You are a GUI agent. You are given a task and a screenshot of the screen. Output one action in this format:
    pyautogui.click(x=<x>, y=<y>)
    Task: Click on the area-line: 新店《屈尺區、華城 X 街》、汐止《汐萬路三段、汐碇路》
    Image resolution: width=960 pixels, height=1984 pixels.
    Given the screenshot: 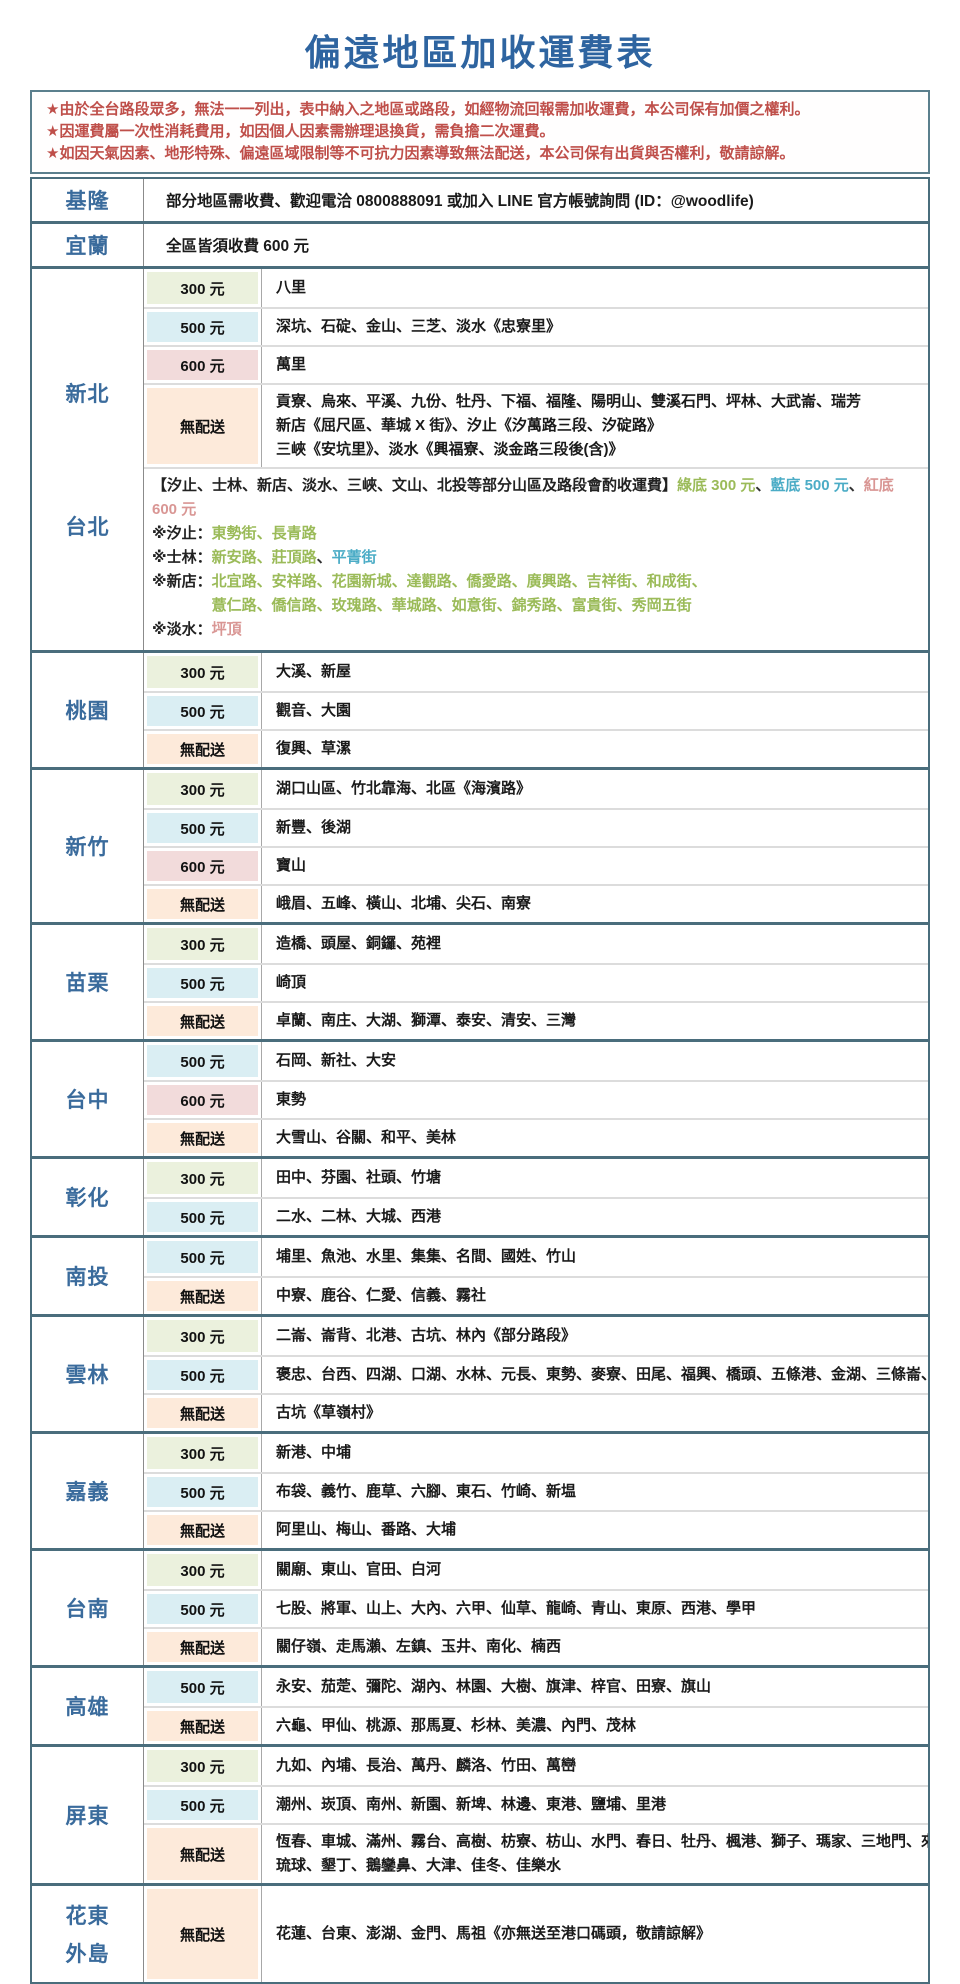 What is the action you would take?
    pyautogui.click(x=469, y=425)
    